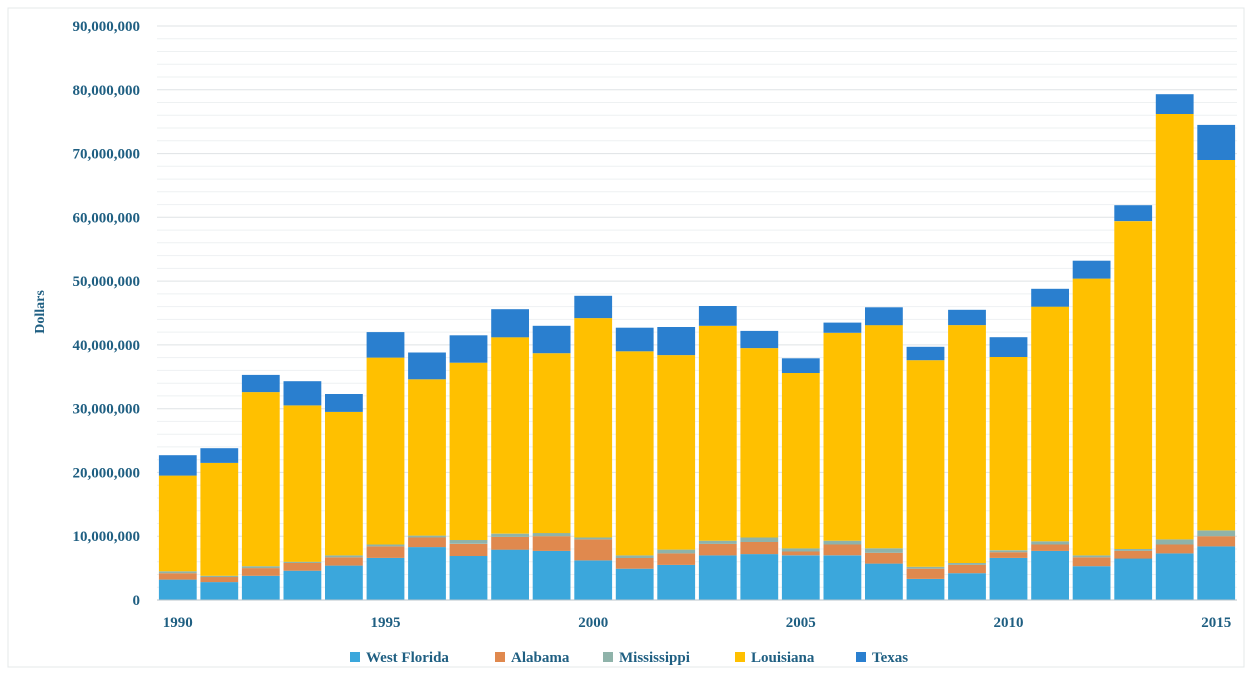  I want to click on bar-segment-texas-2007, so click(884, 316).